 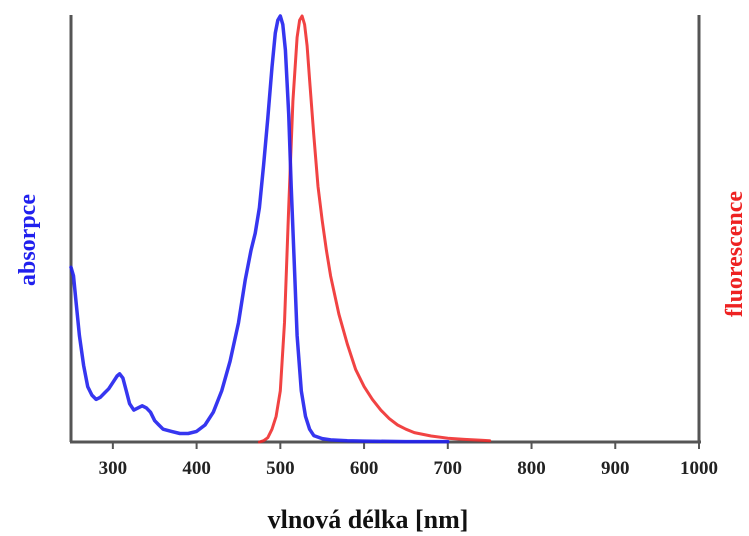 What do you see at coordinates (280, 468) in the screenshot?
I see `x-tick-label-500: 500` at bounding box center [280, 468].